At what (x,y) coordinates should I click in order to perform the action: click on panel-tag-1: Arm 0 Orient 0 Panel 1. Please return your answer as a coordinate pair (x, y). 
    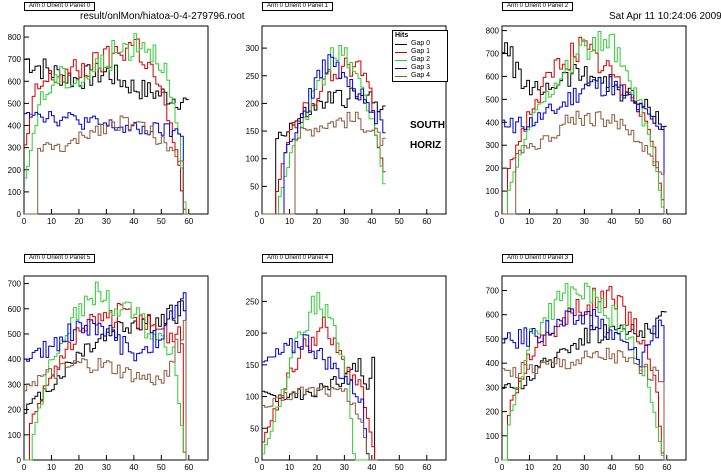
    Looking at the image, I should click on (298, 6).